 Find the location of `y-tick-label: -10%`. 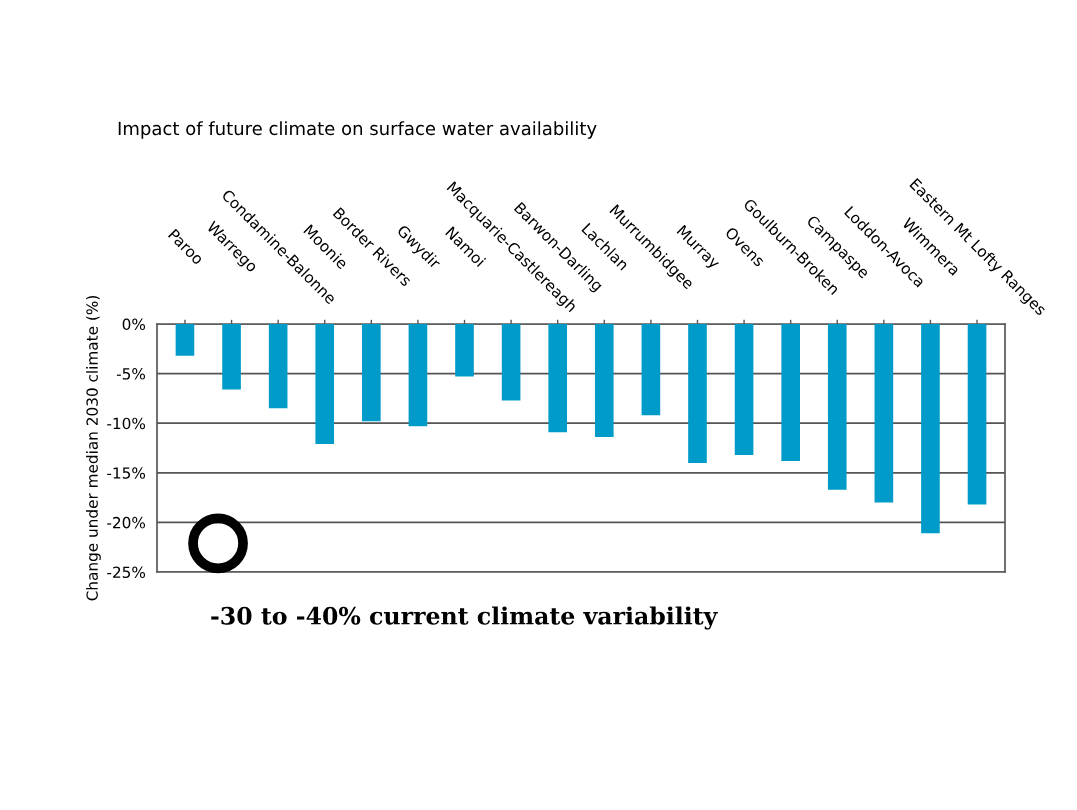

y-tick-label: -10% is located at coordinates (126, 423).